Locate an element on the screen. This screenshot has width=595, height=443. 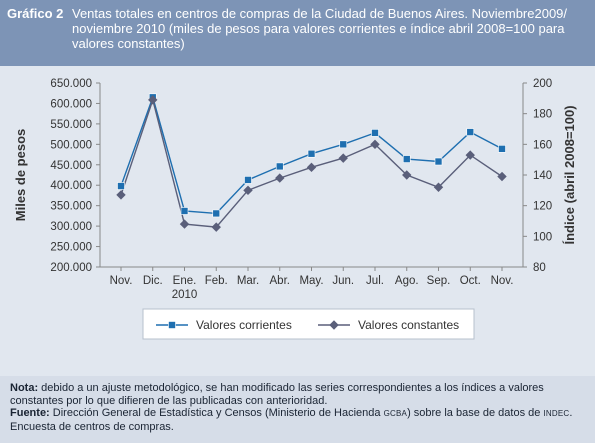
y-tick-label: 650.000 is located at coordinates (71, 84).